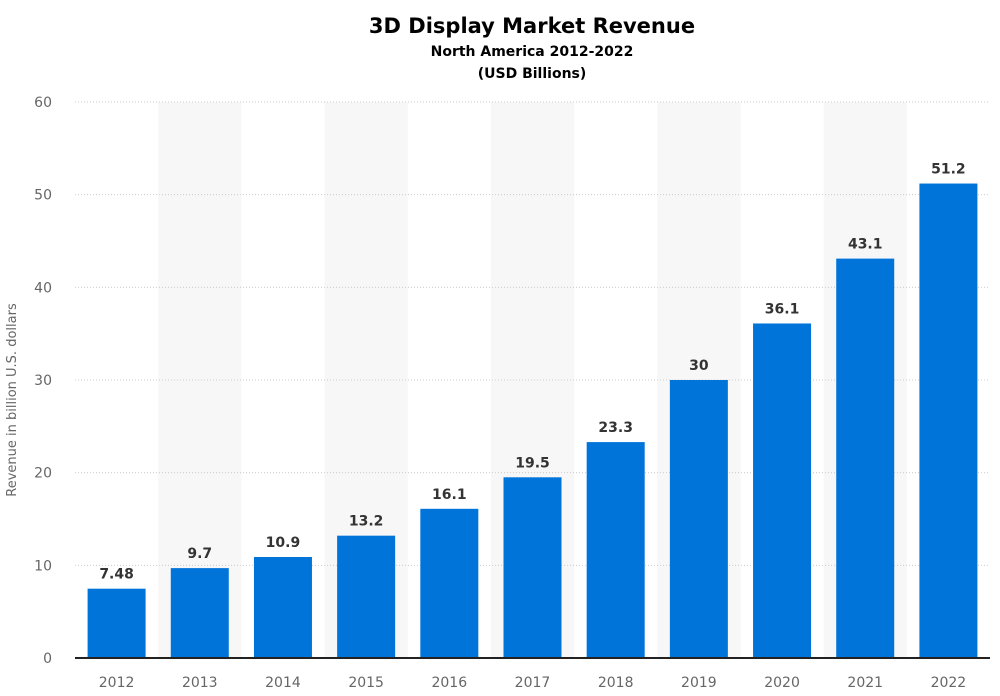  Describe the element at coordinates (43, 196) in the screenshot. I see `y-tick-label: 50` at that location.